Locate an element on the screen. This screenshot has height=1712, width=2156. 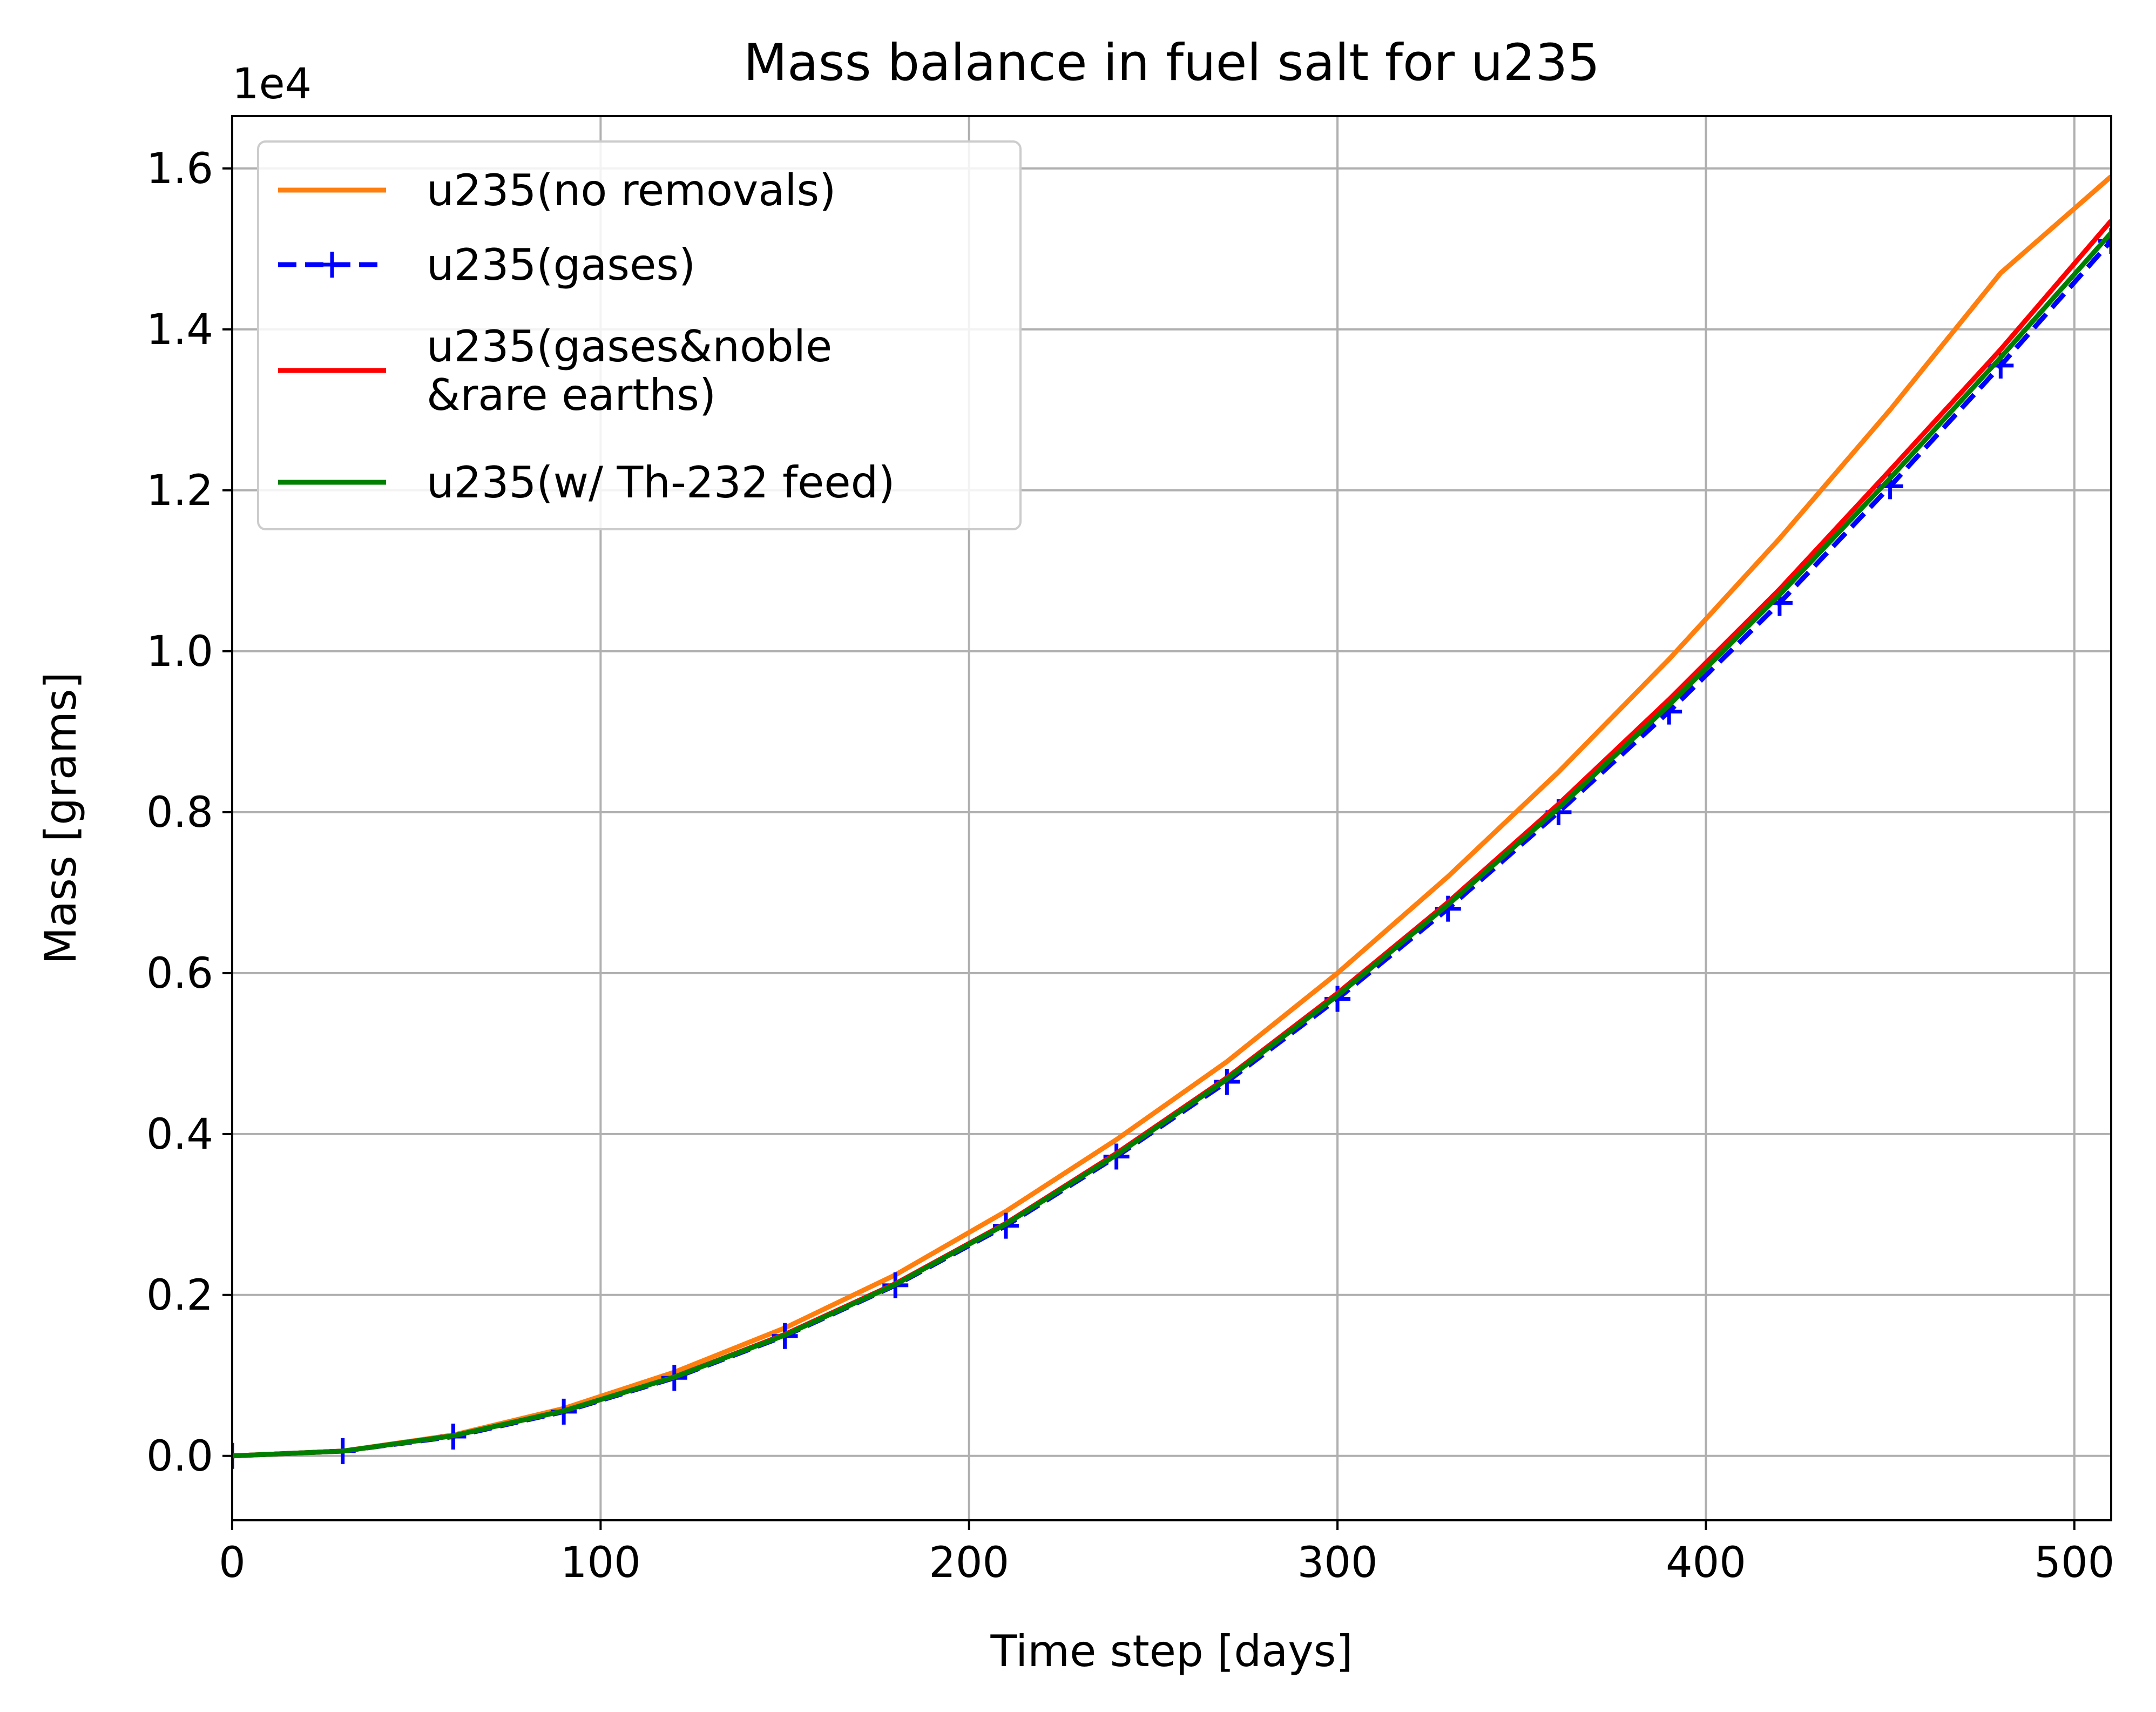
y-tick-label: 1.4 is located at coordinates (179, 330).